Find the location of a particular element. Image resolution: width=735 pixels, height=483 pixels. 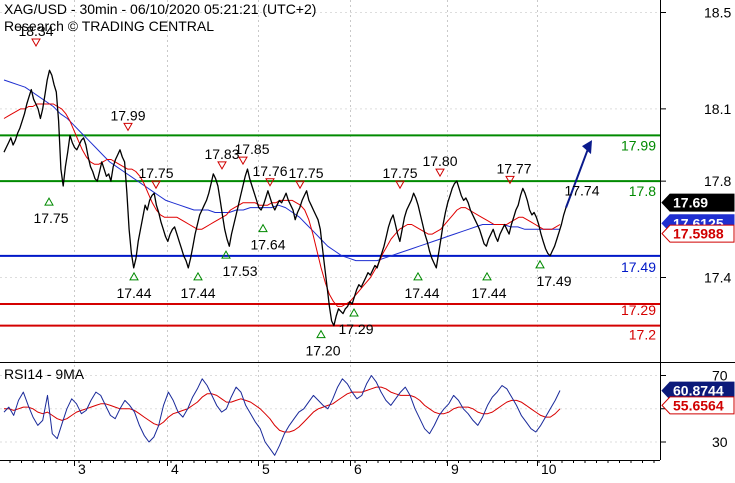

level-label-resistance: 17.8 is located at coordinates (642, 191).